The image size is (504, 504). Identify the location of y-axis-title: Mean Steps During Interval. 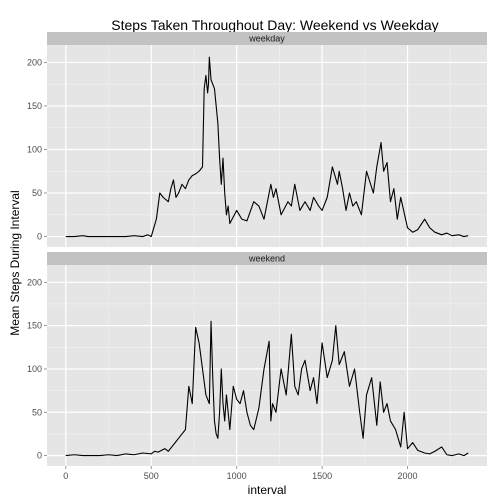
(15, 262).